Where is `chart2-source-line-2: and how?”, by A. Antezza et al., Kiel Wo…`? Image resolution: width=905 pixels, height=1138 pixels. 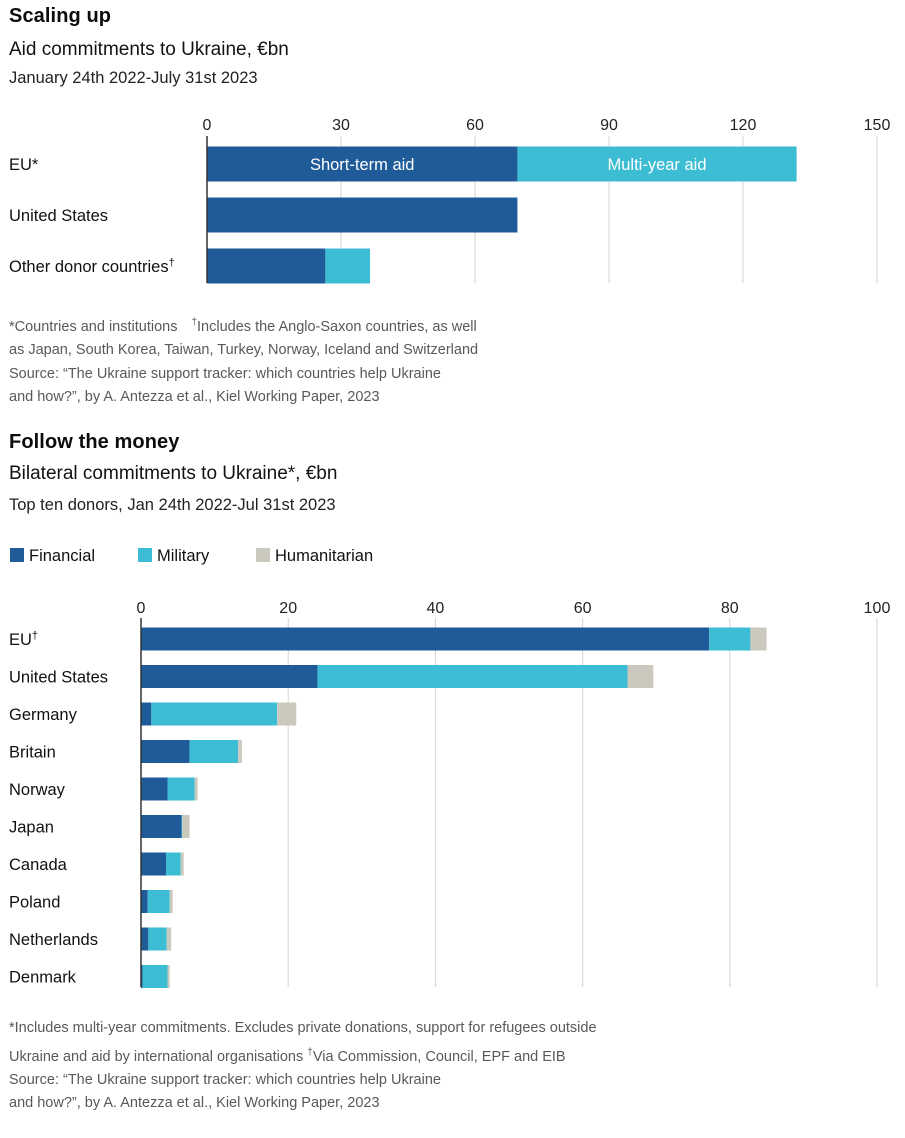
chart2-source-line-2: and how?”, by A. Antezza et al., Kiel Wo… is located at coordinates (194, 1103).